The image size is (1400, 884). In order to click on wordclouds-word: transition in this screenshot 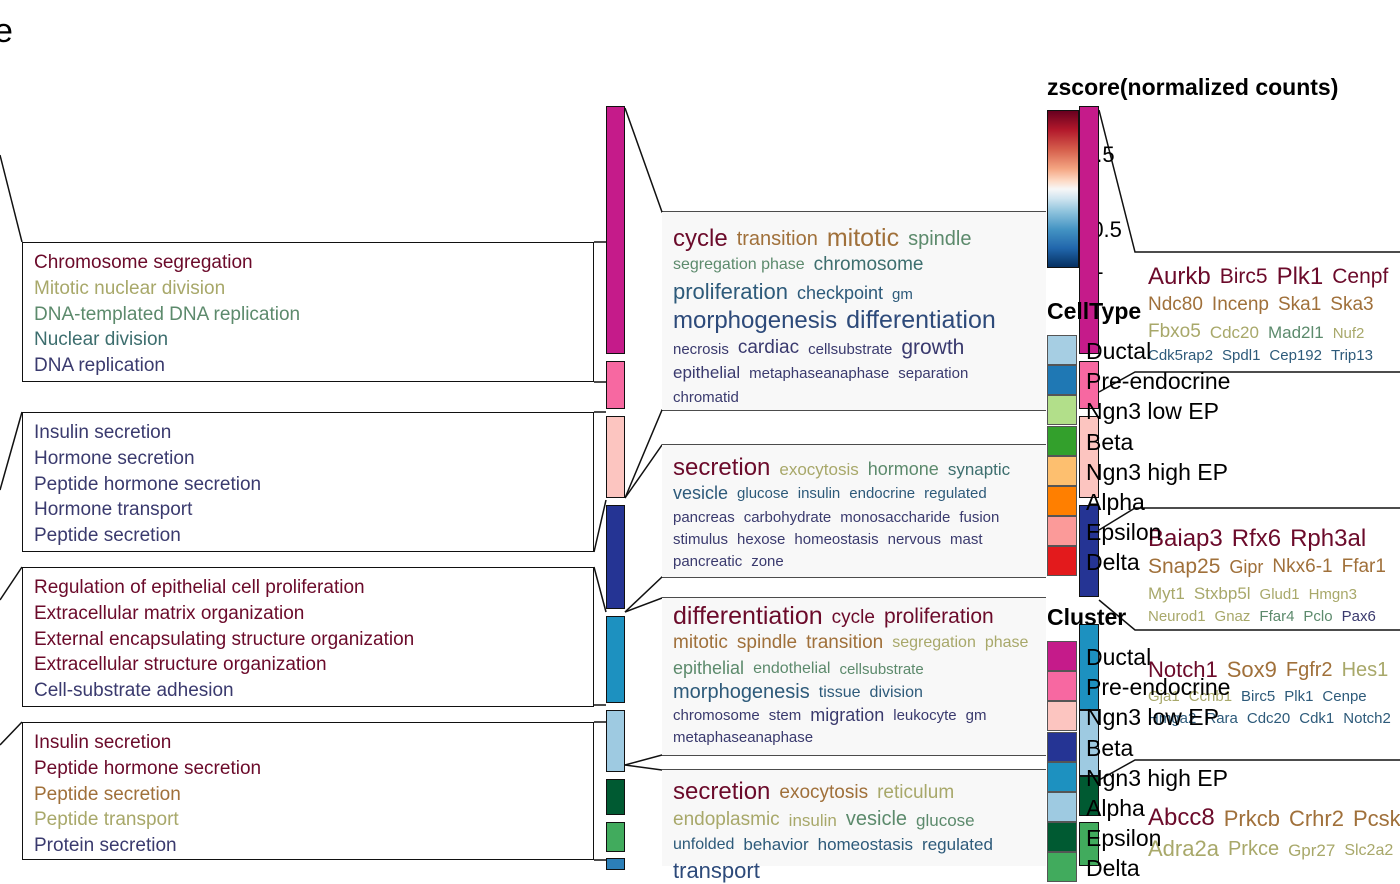, I will do `click(777, 239)`.